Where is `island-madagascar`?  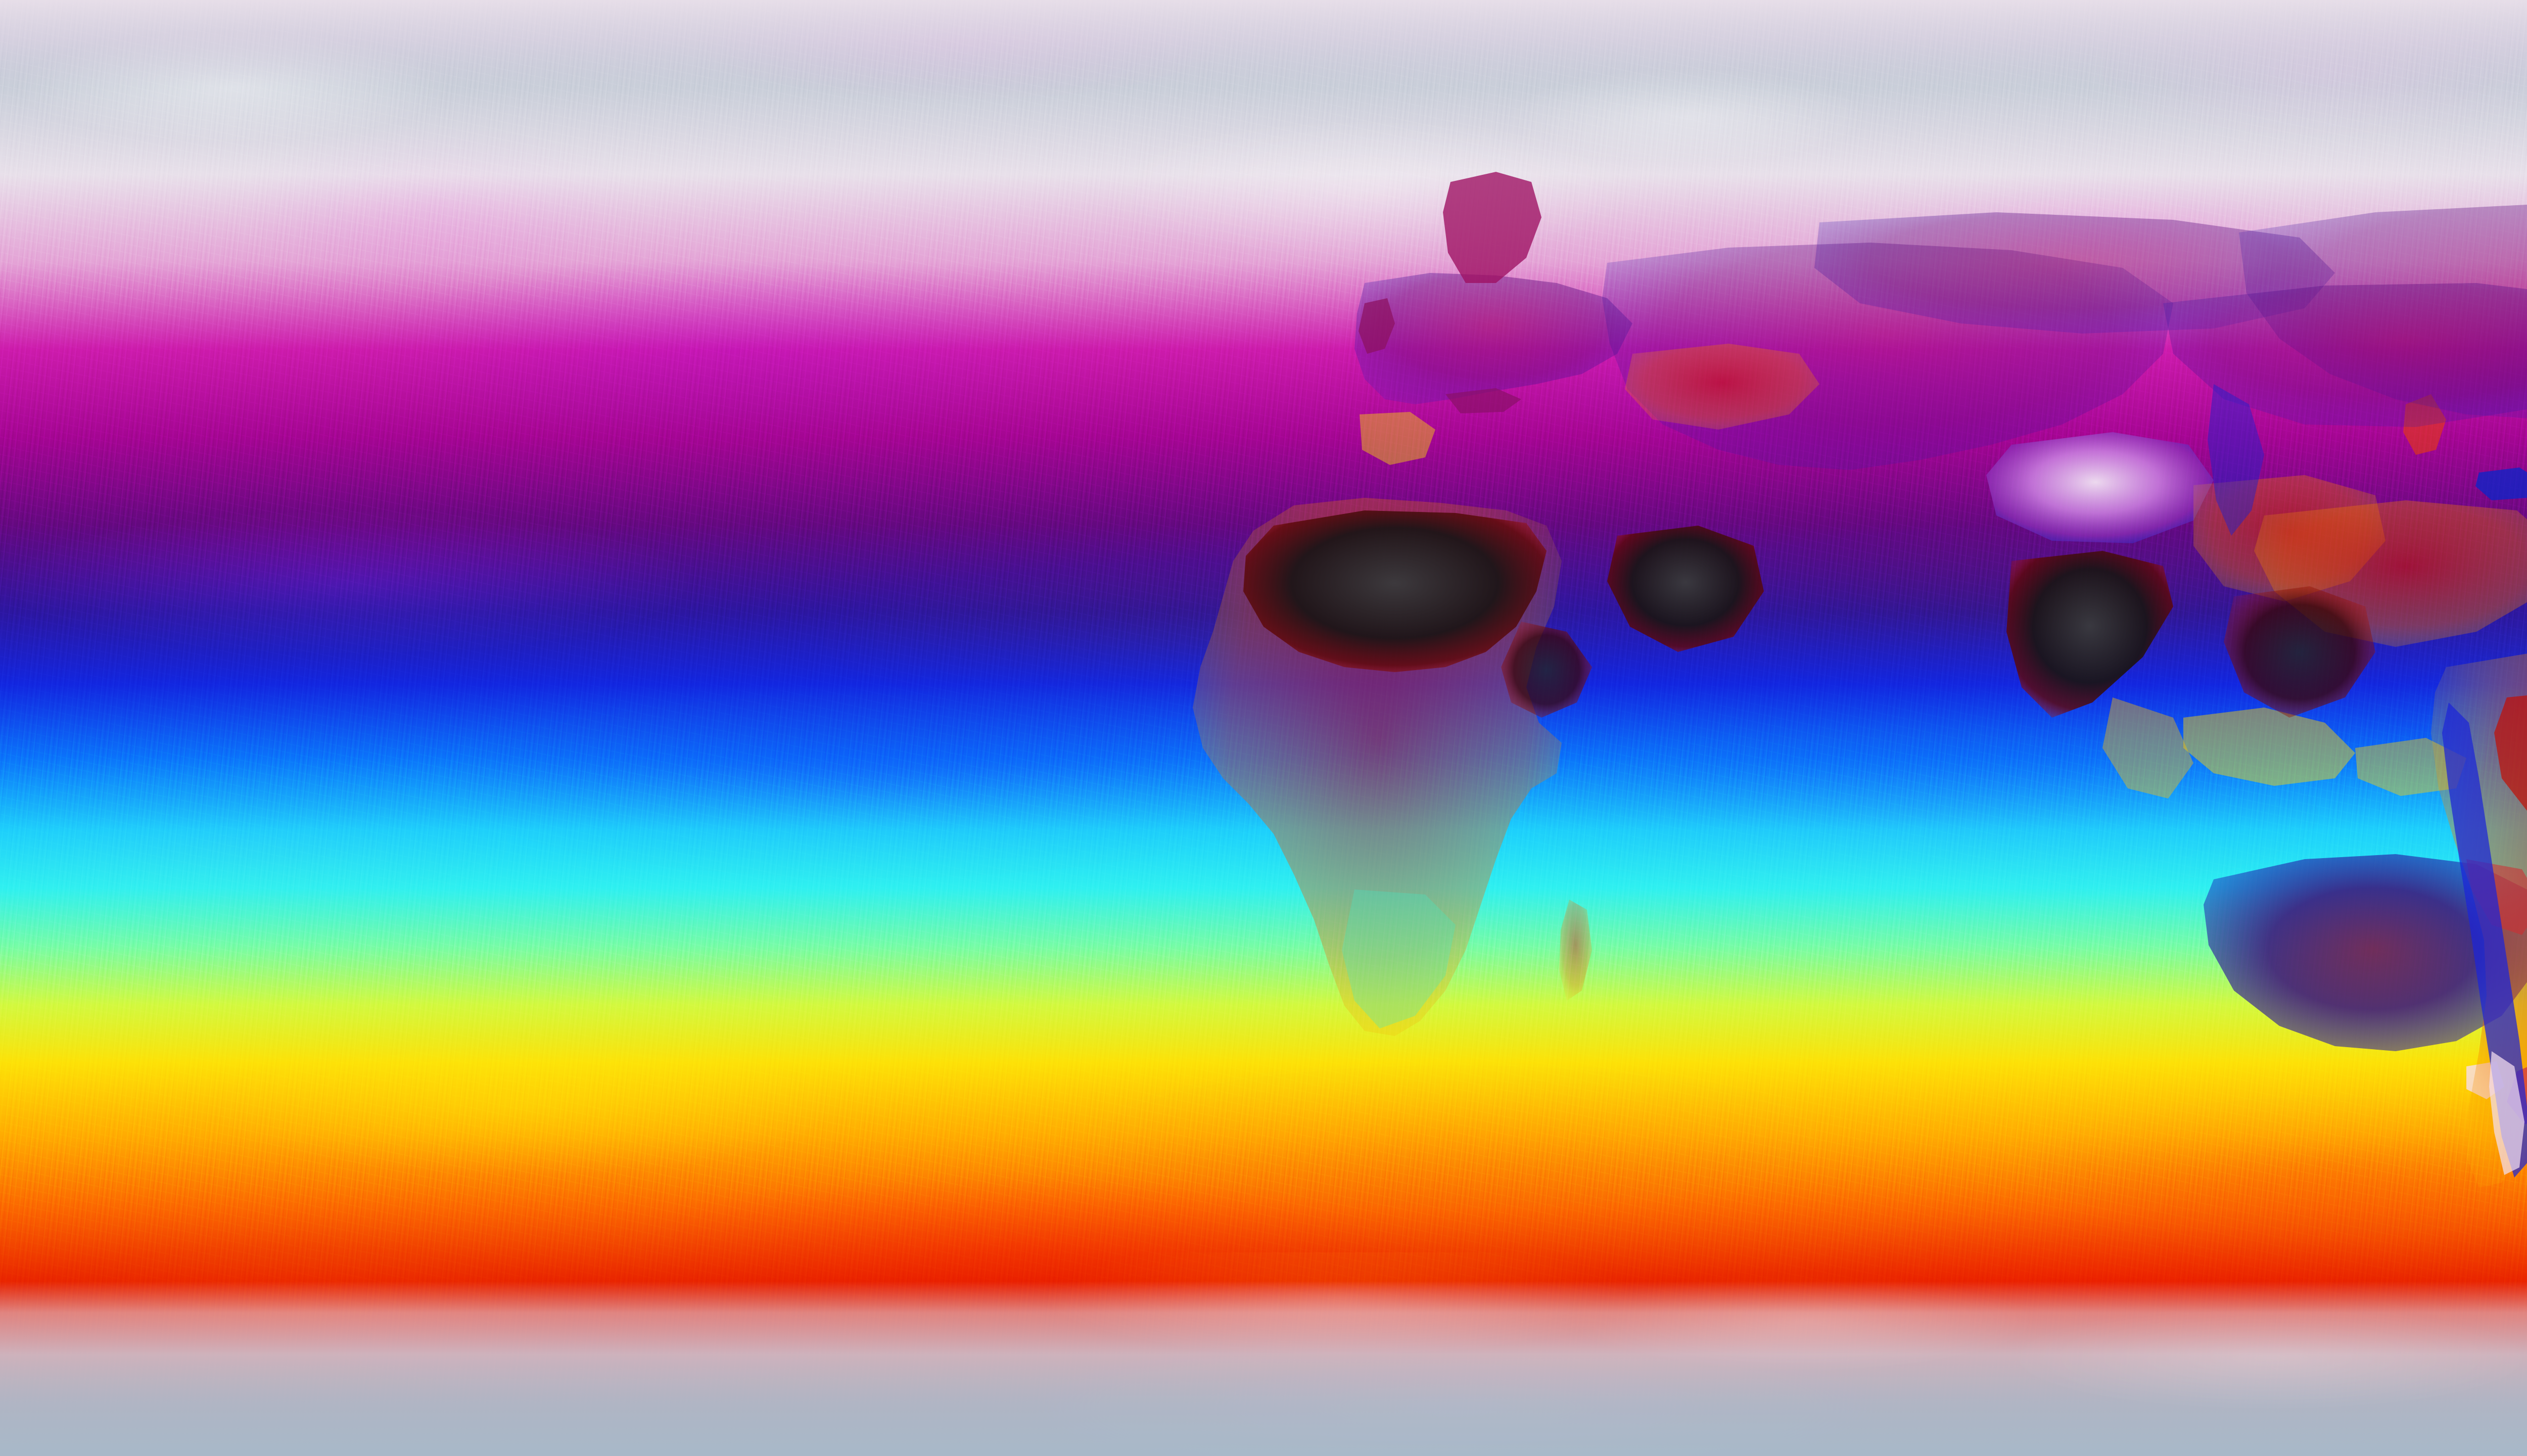 island-madagascar is located at coordinates (1575, 950).